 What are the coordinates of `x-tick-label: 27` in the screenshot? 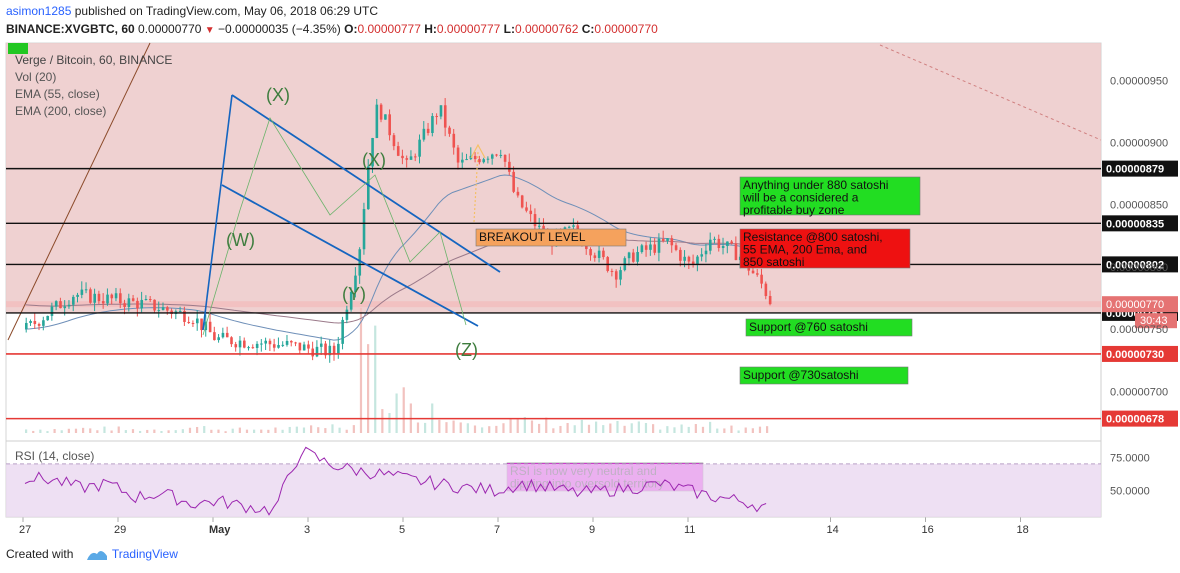 It's located at (25, 530).